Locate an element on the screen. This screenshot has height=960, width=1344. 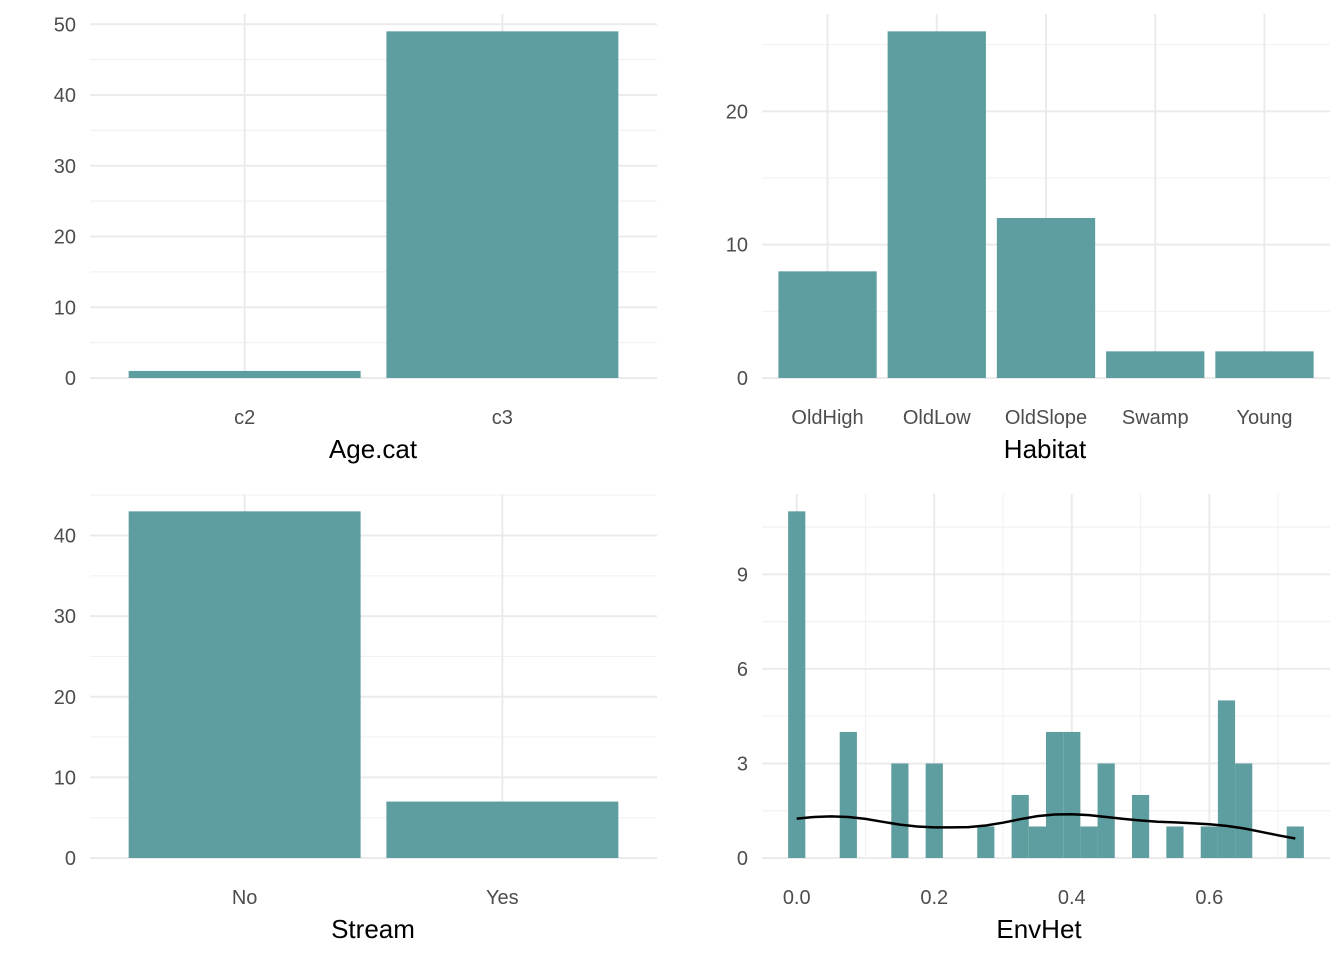
y-tick-label: 9 is located at coordinates (742, 575).